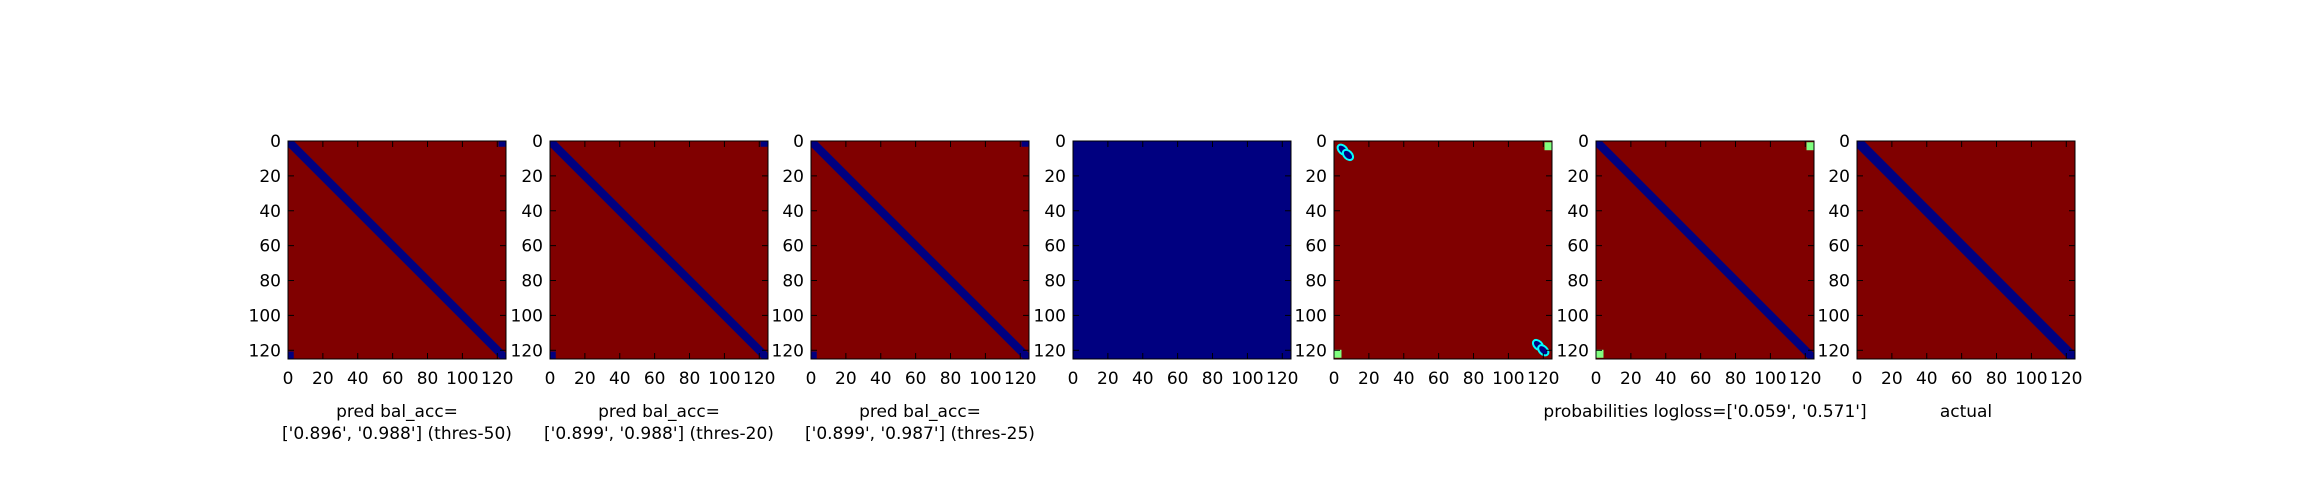  I want to click on x-axis-label: ['0.899', '0.987'] (thres-25), so click(920, 434).